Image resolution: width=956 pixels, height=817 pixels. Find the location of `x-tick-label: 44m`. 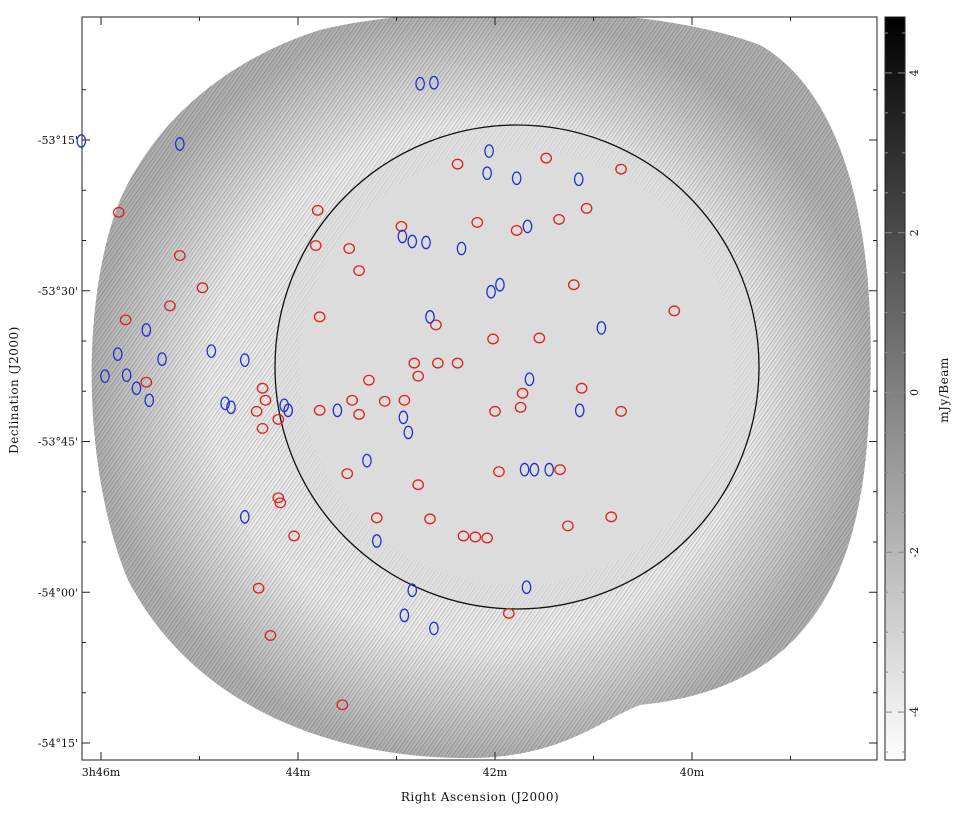

x-tick-label: 44m is located at coordinates (298, 772).